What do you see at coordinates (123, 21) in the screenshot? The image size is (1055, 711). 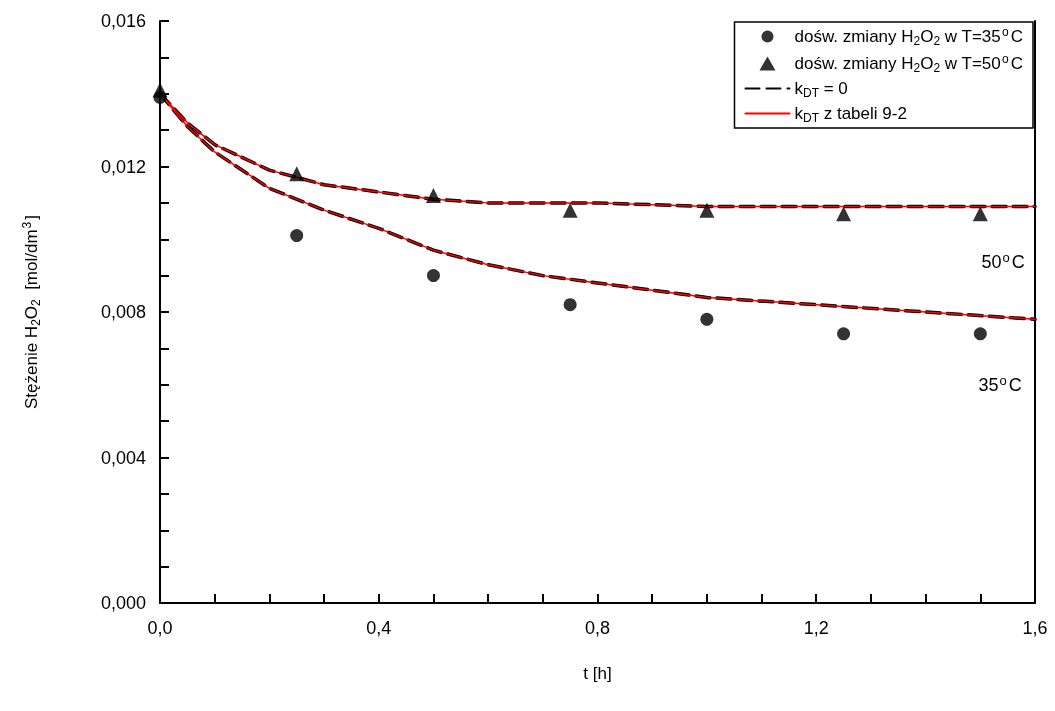 I see `y-tick-label: 0,016` at bounding box center [123, 21].